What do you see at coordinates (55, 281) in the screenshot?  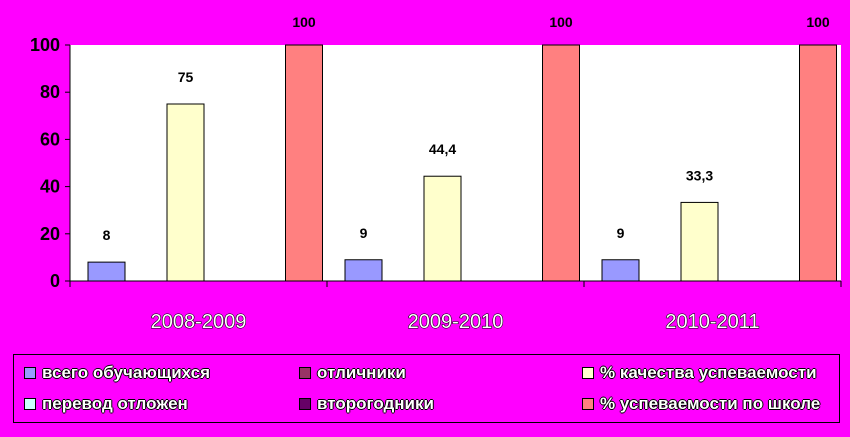 I see `y-tick-label: 0` at bounding box center [55, 281].